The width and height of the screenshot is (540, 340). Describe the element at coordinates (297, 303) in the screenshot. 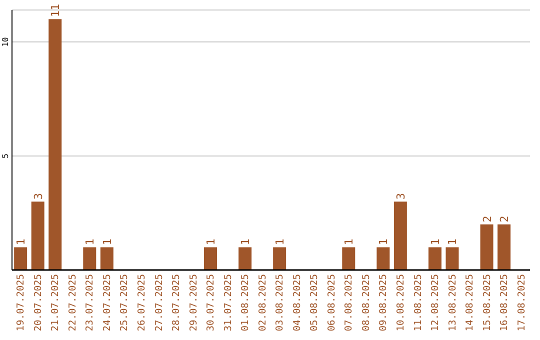

I see `x-tick-label: 04.08.2025` at that location.